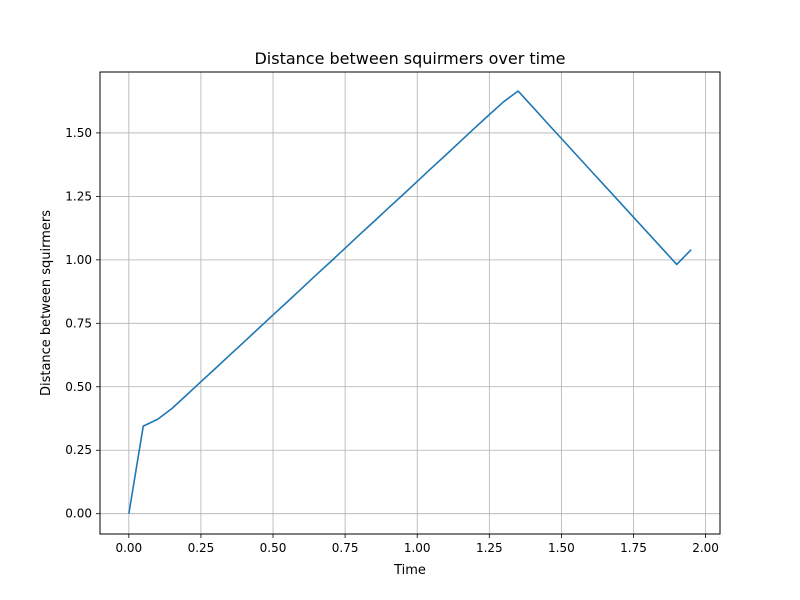 This screenshot has height=600, width=800. Describe the element at coordinates (633, 548) in the screenshot. I see `x-tick-label: 1.75` at that location.